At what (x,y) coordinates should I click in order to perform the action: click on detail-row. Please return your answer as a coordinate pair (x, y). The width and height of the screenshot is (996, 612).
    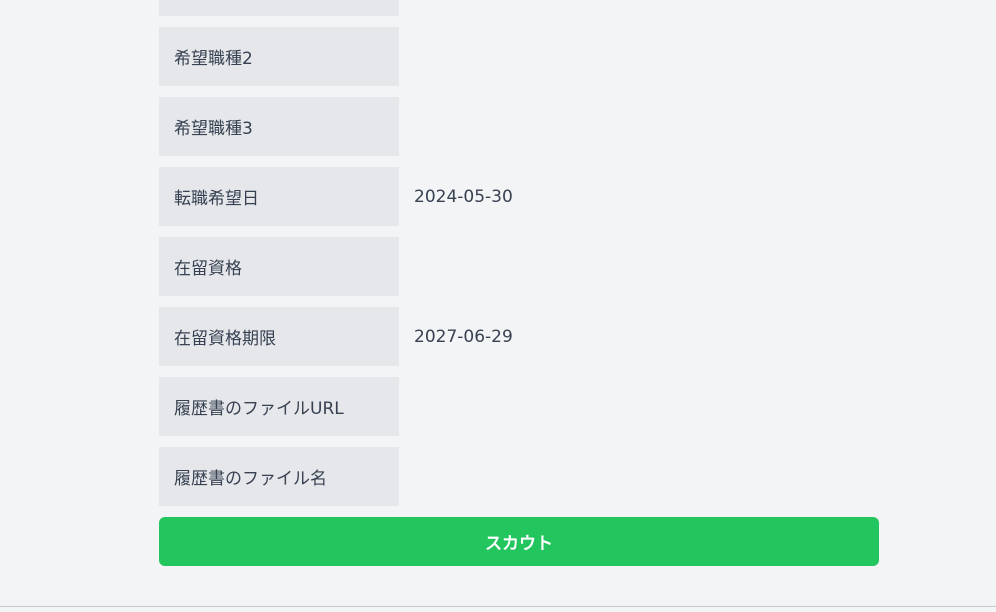
    Looking at the image, I should click on (519, 8).